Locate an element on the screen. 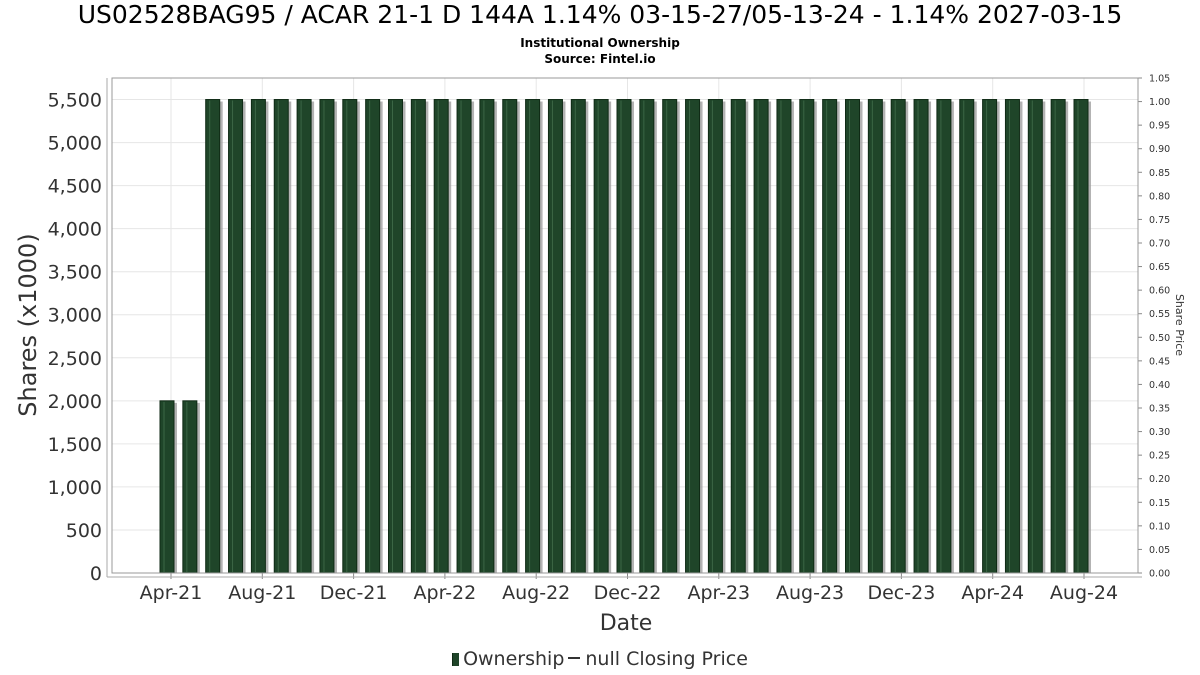 This screenshot has height=675, width=1200. chart-legend: Ownership null Closing Price is located at coordinates (600, 659).